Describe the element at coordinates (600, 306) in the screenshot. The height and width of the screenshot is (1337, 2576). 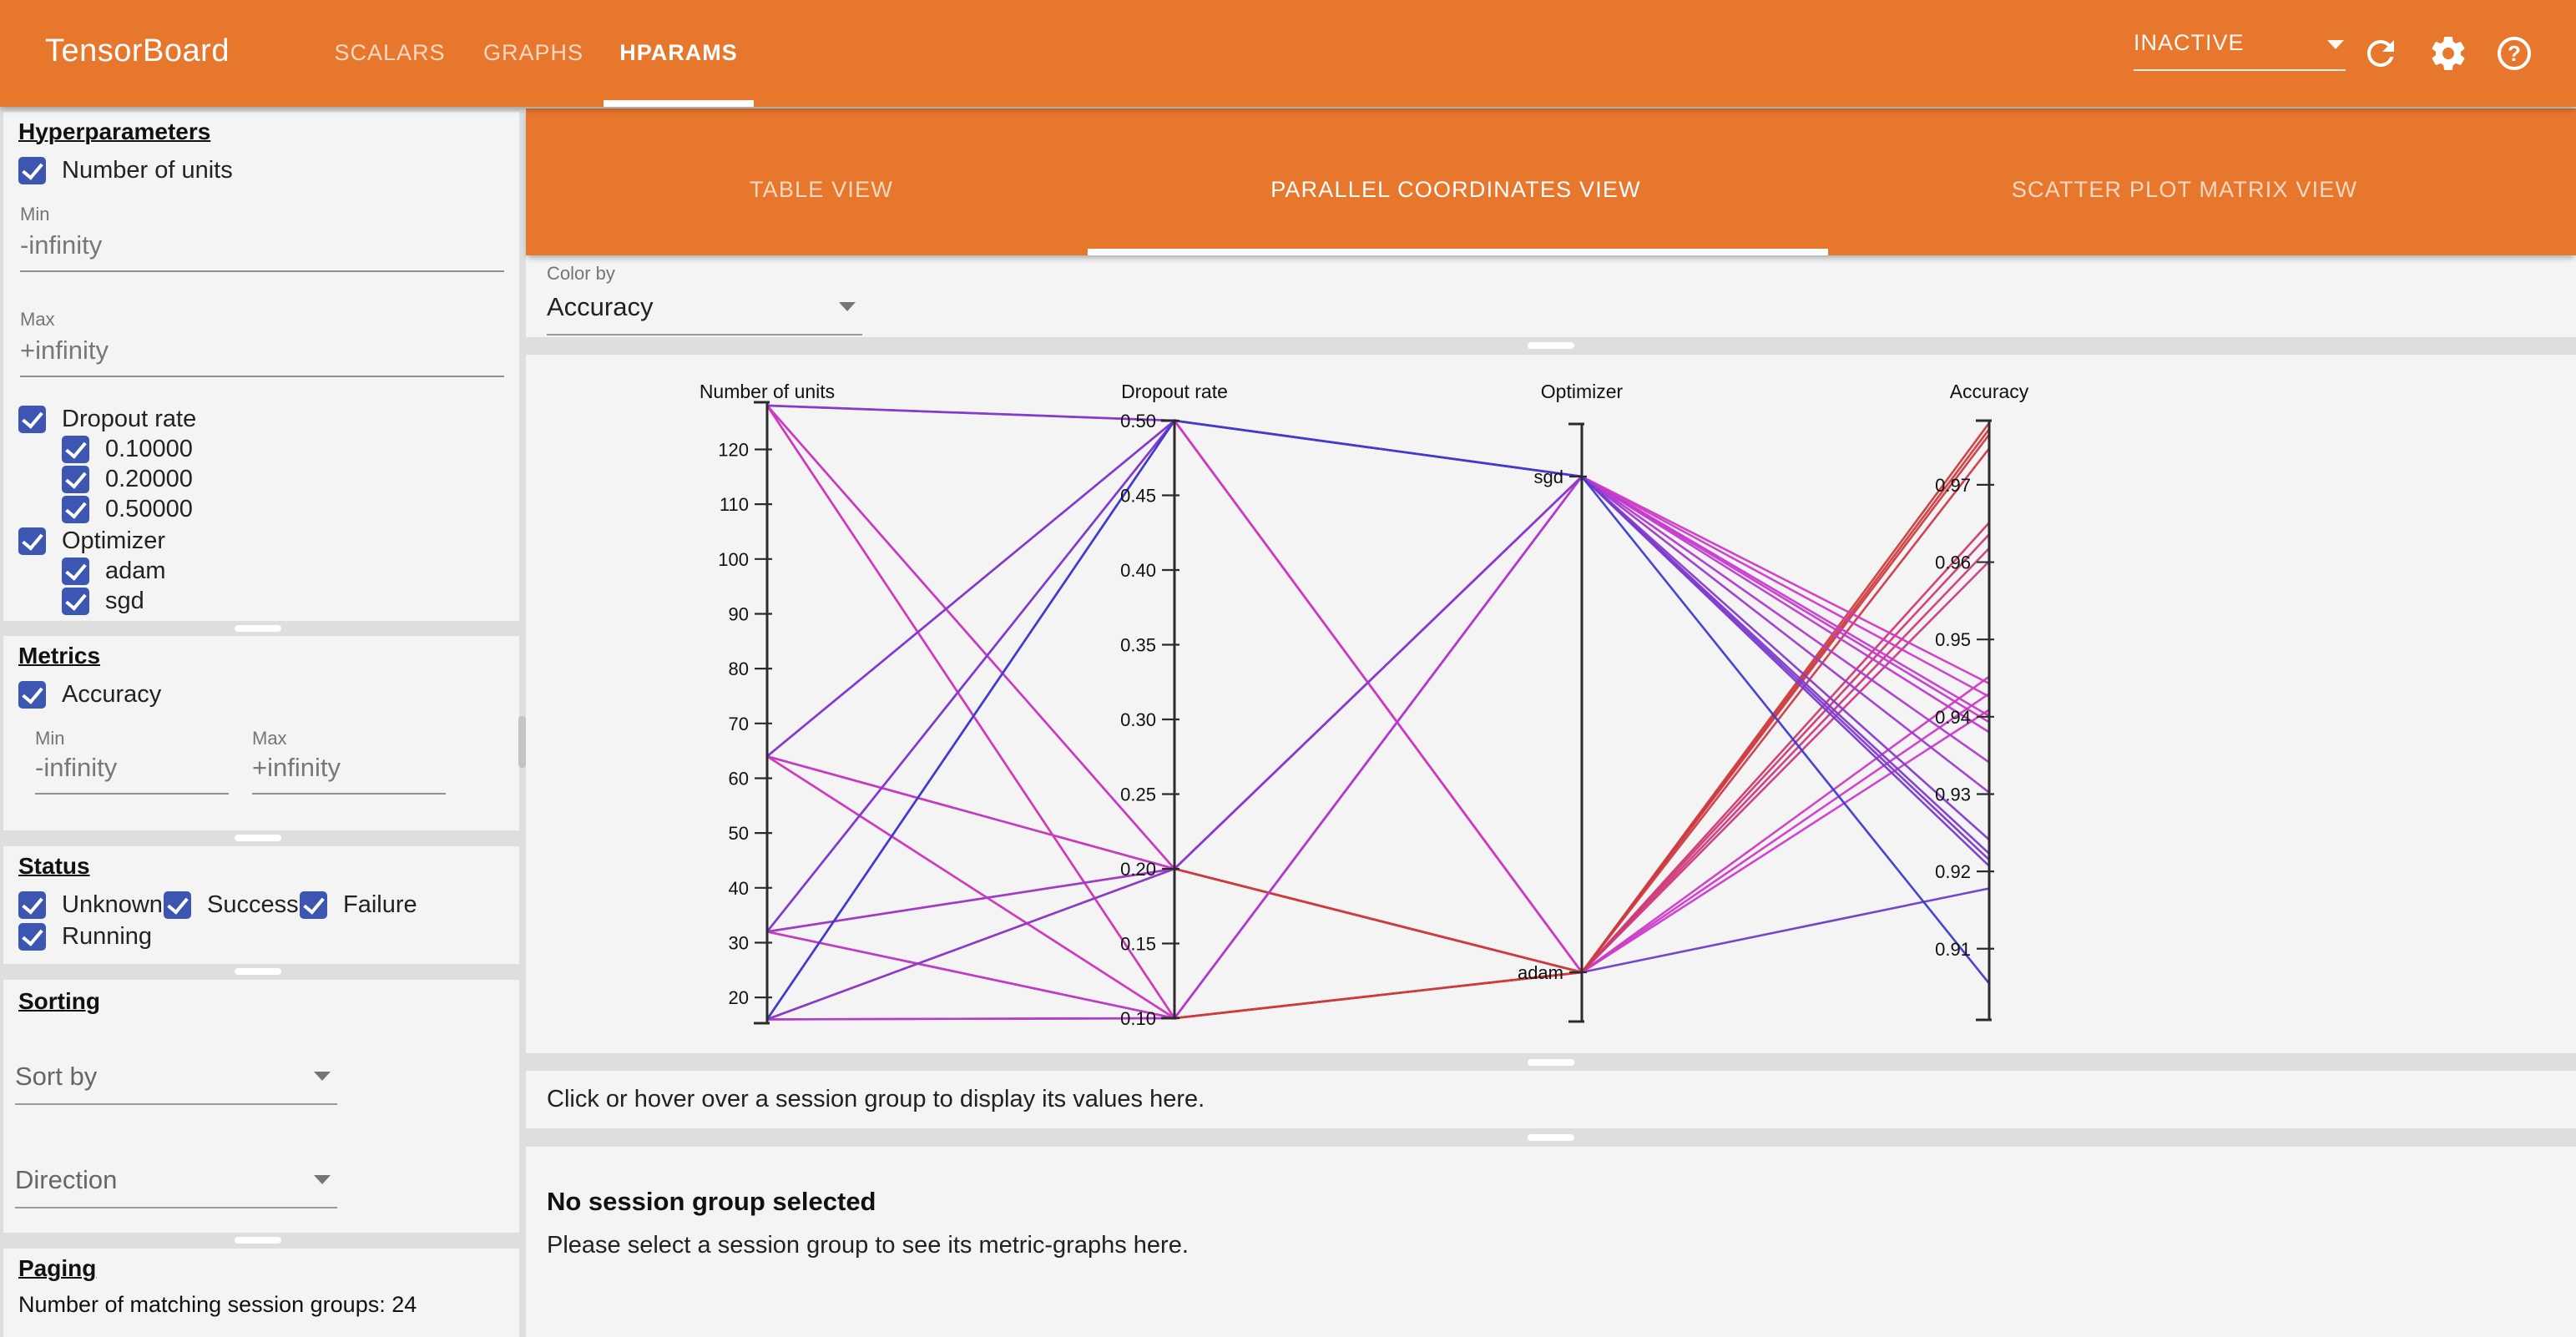
I see `color-by-value: Accuracy` at that location.